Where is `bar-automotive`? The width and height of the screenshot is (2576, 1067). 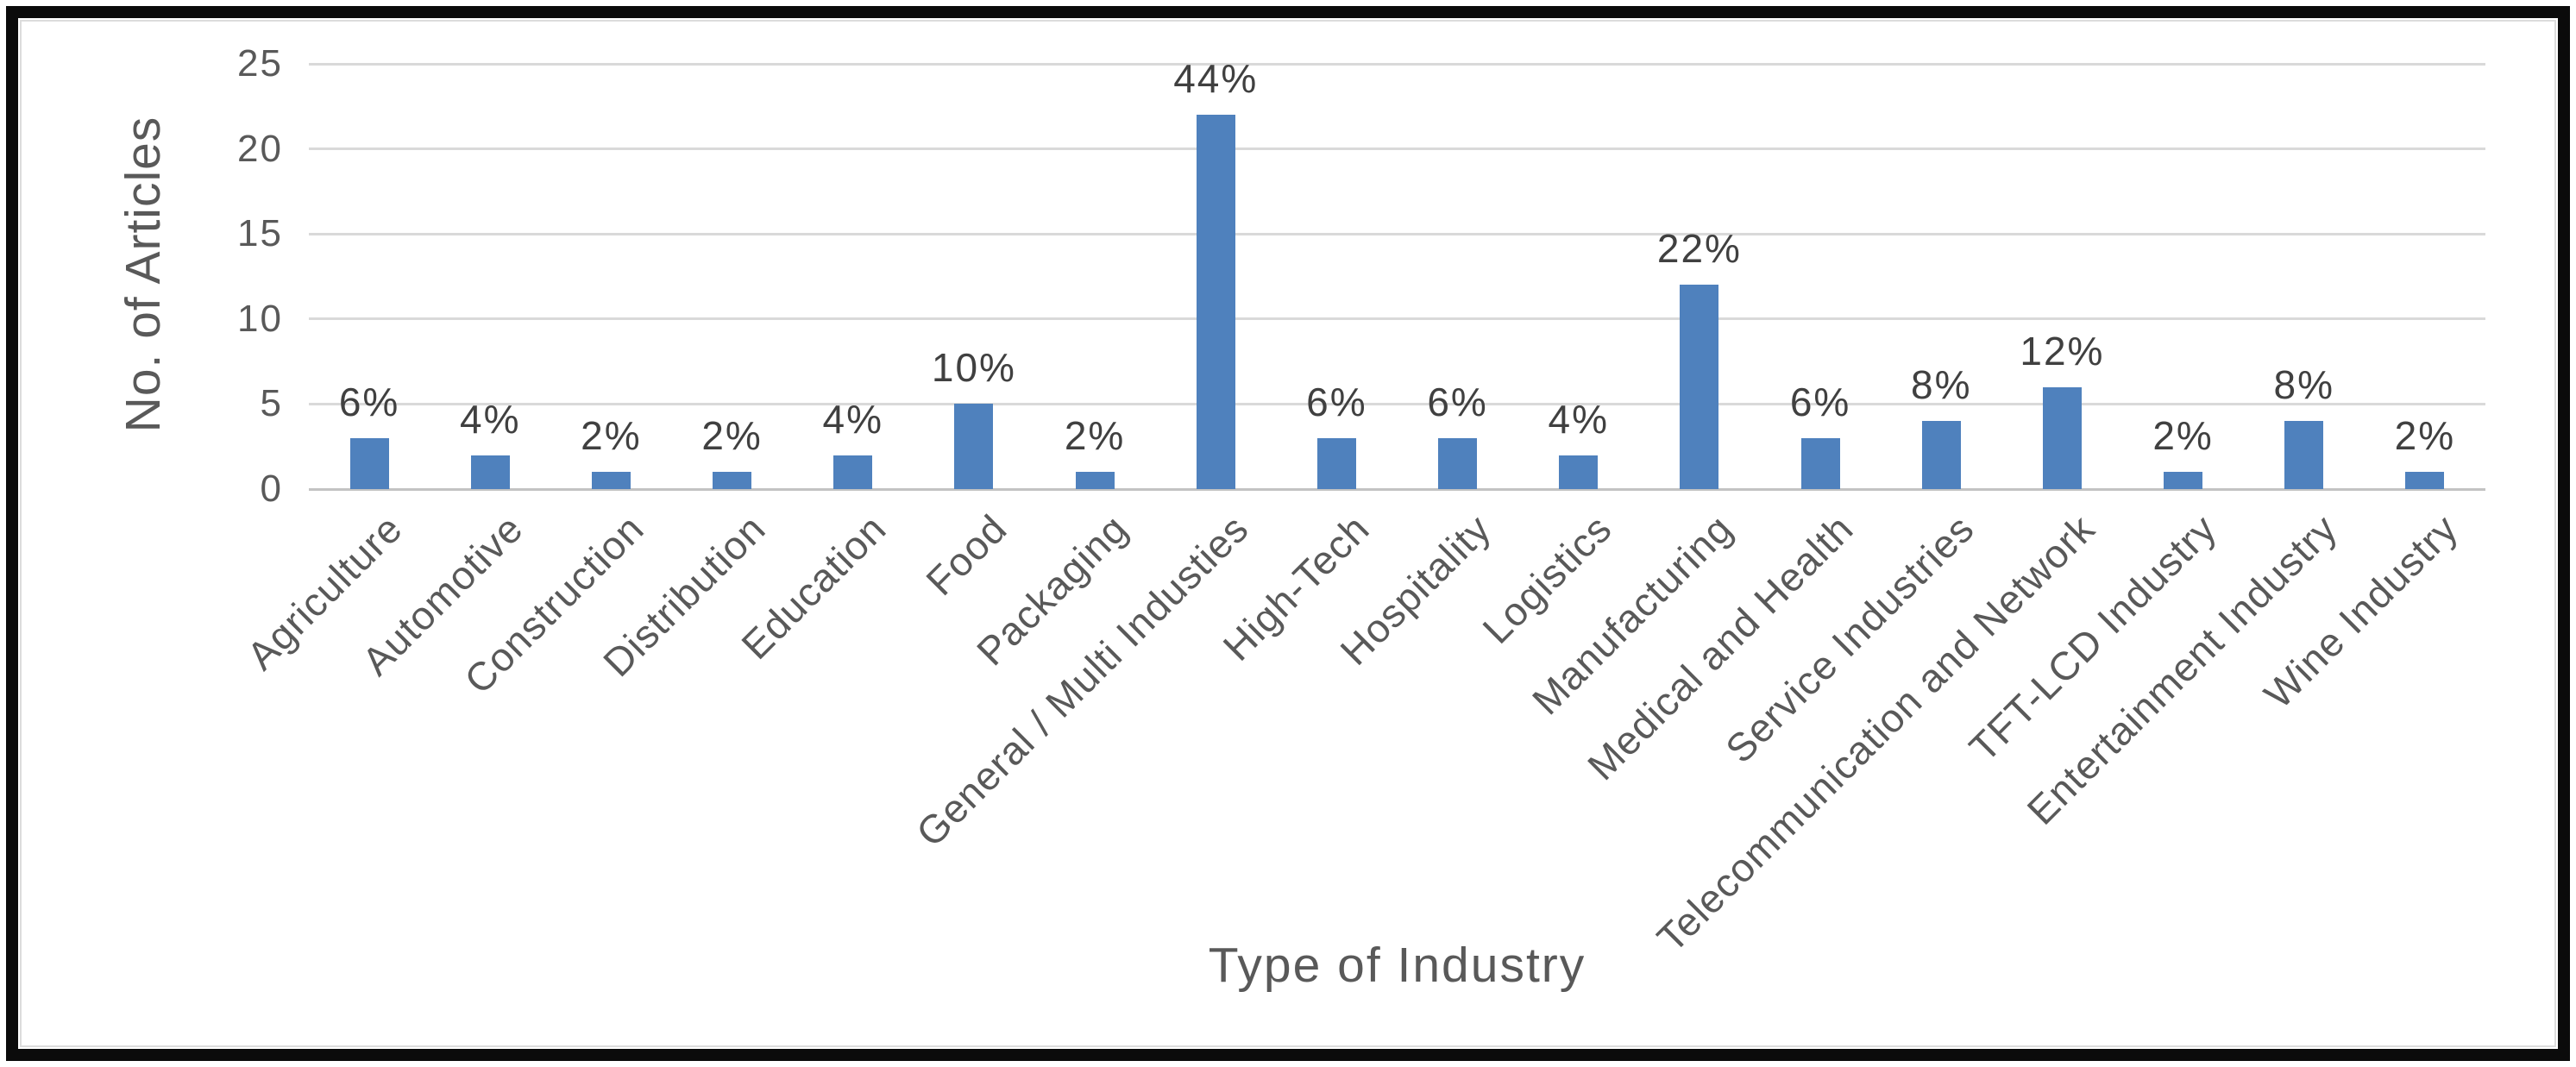 bar-automotive is located at coordinates (490, 472).